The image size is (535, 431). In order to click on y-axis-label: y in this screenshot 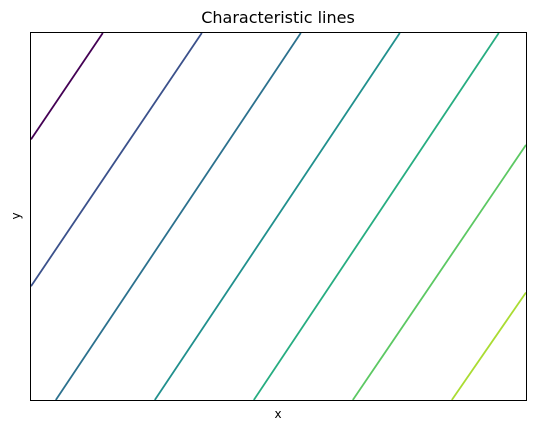, I will do `click(16, 215)`.